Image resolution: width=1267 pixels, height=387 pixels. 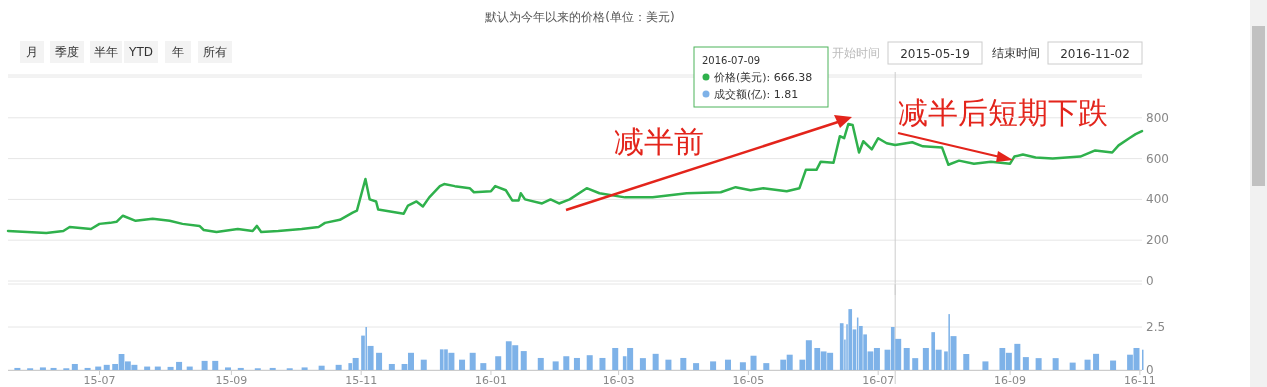 What do you see at coordinates (490, 380) in the screenshot?
I see `x-tick-label: 16-01` at bounding box center [490, 380].